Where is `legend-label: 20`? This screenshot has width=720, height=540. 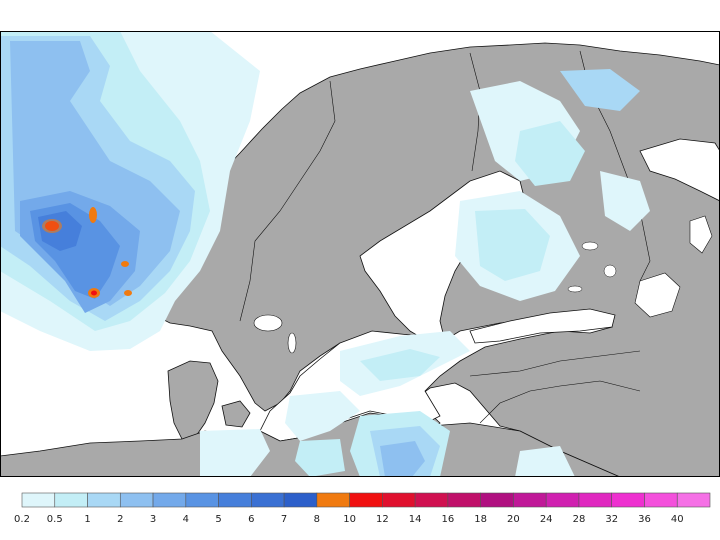 legend-label: 20 is located at coordinates (513, 519).